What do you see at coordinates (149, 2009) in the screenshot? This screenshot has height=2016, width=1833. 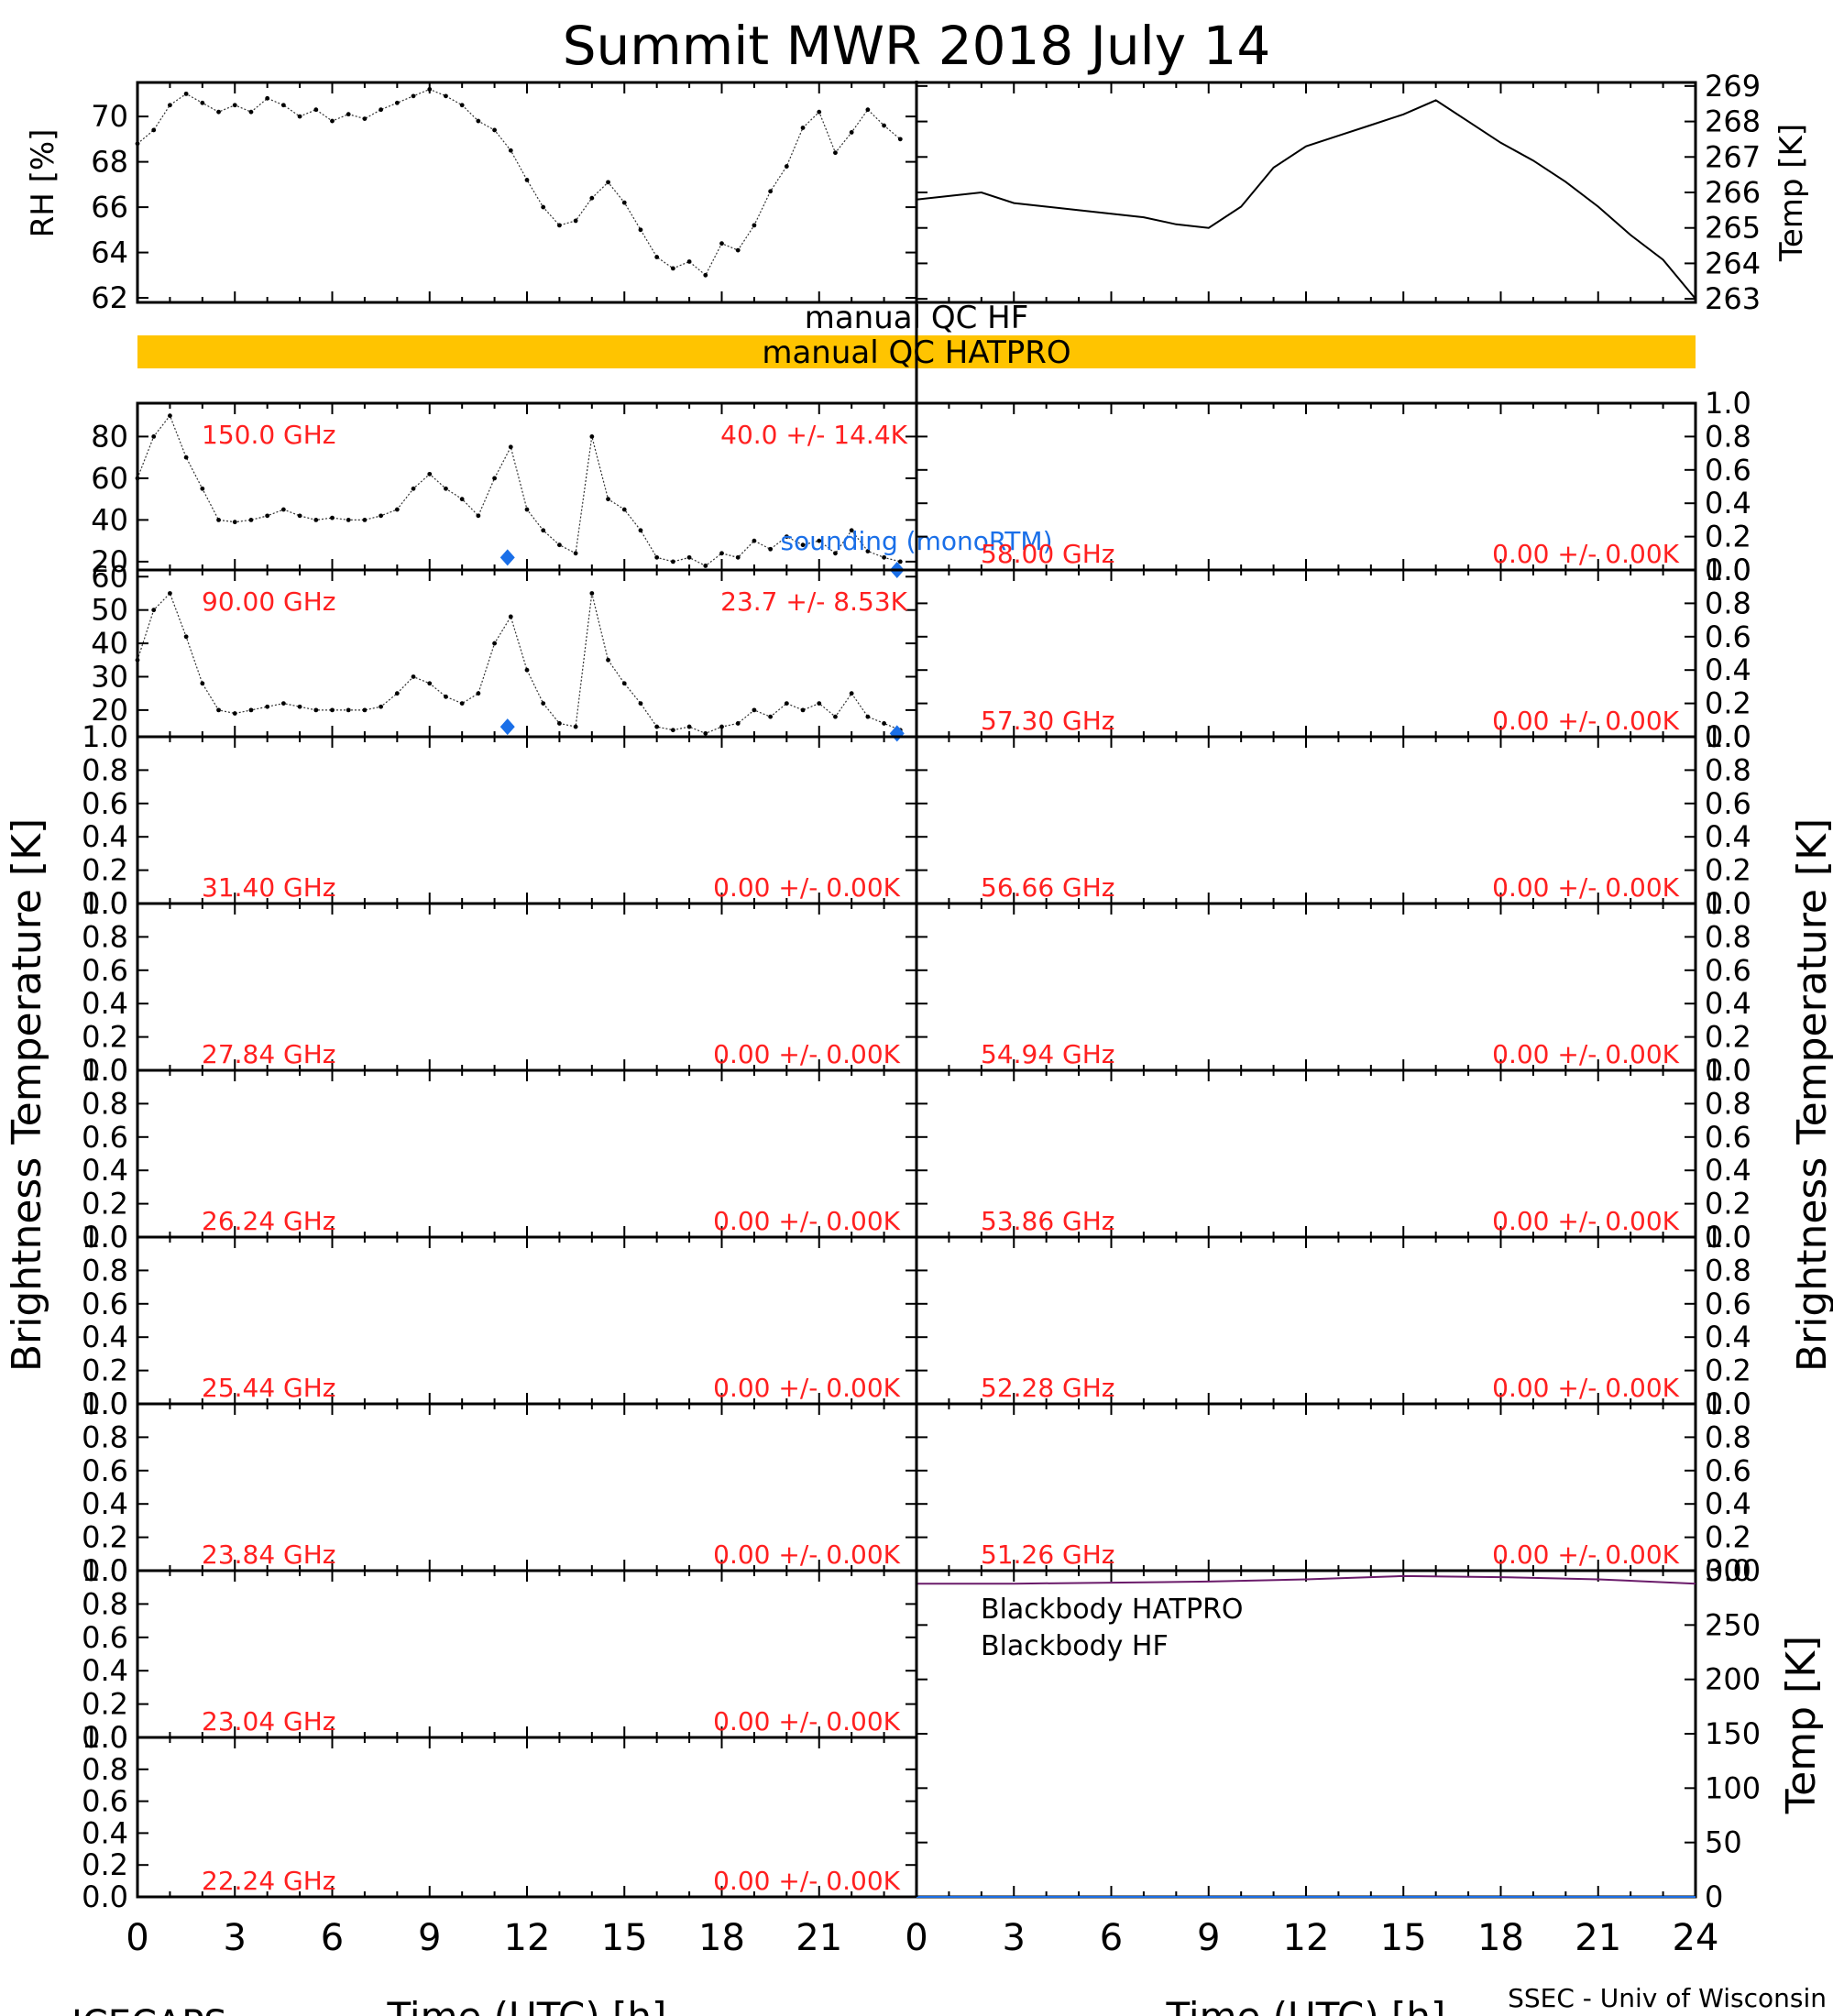 I see `footer-left: ICECAPS` at bounding box center [149, 2009].